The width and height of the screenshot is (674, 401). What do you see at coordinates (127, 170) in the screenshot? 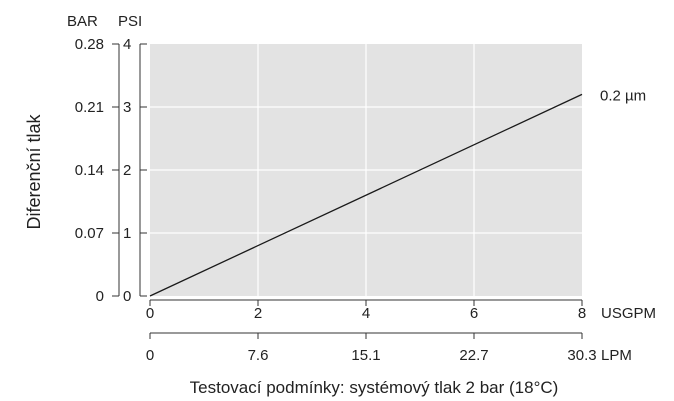
I see `y-tick-label-psi: 2` at bounding box center [127, 170].